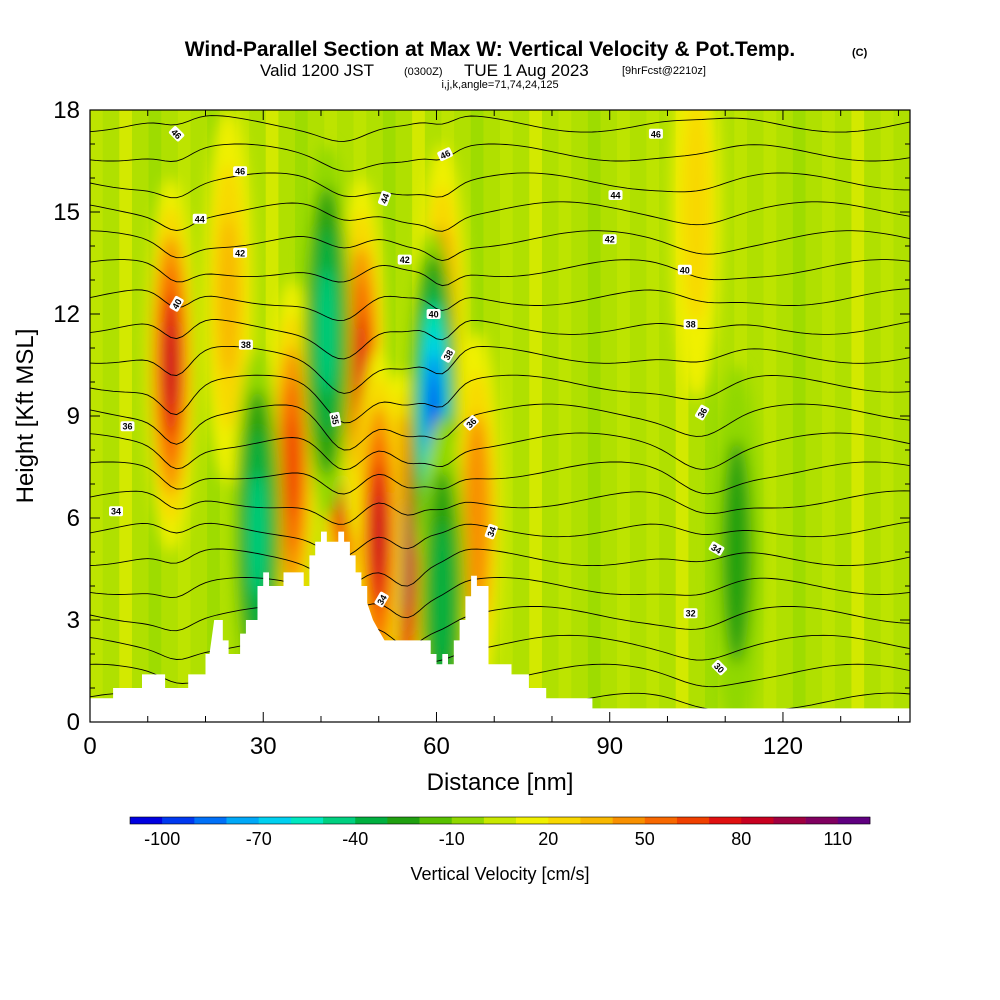 This screenshot has width=1000, height=1000. Describe the element at coordinates (499, 874) in the screenshot. I see `colorbar-label: Vertical Velocity [cm/s]` at that location.